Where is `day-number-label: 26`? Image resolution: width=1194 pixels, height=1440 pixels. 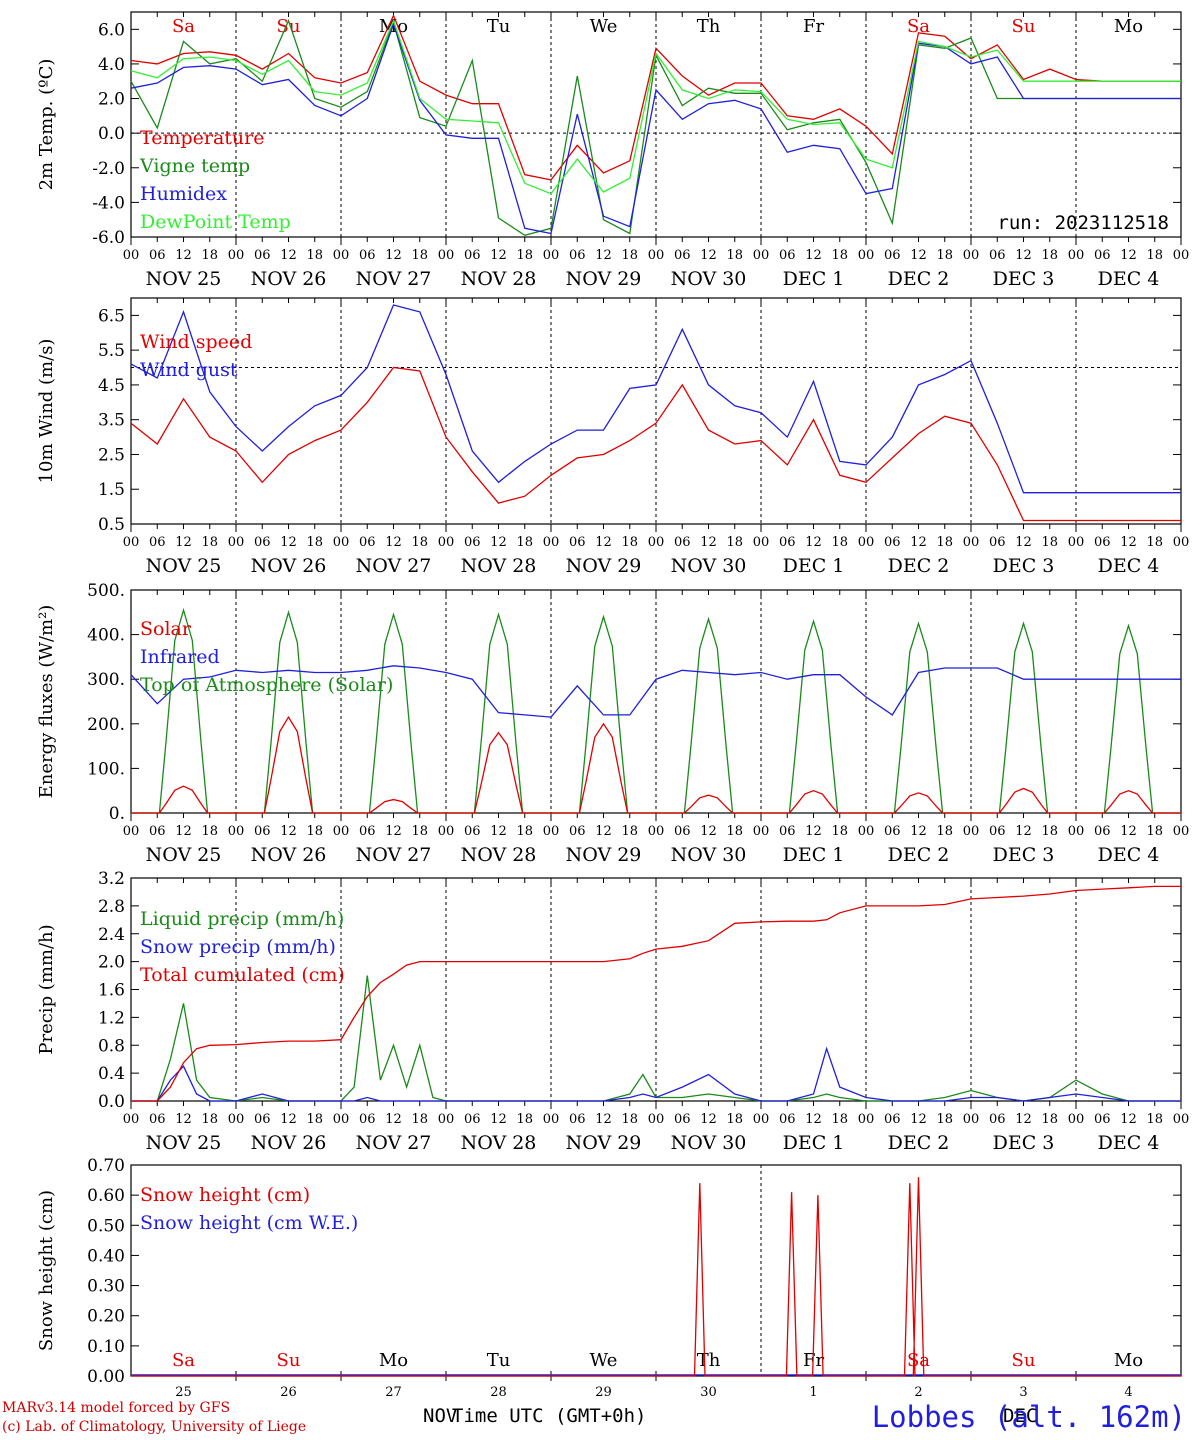 day-number-label: 26 is located at coordinates (288, 1392).